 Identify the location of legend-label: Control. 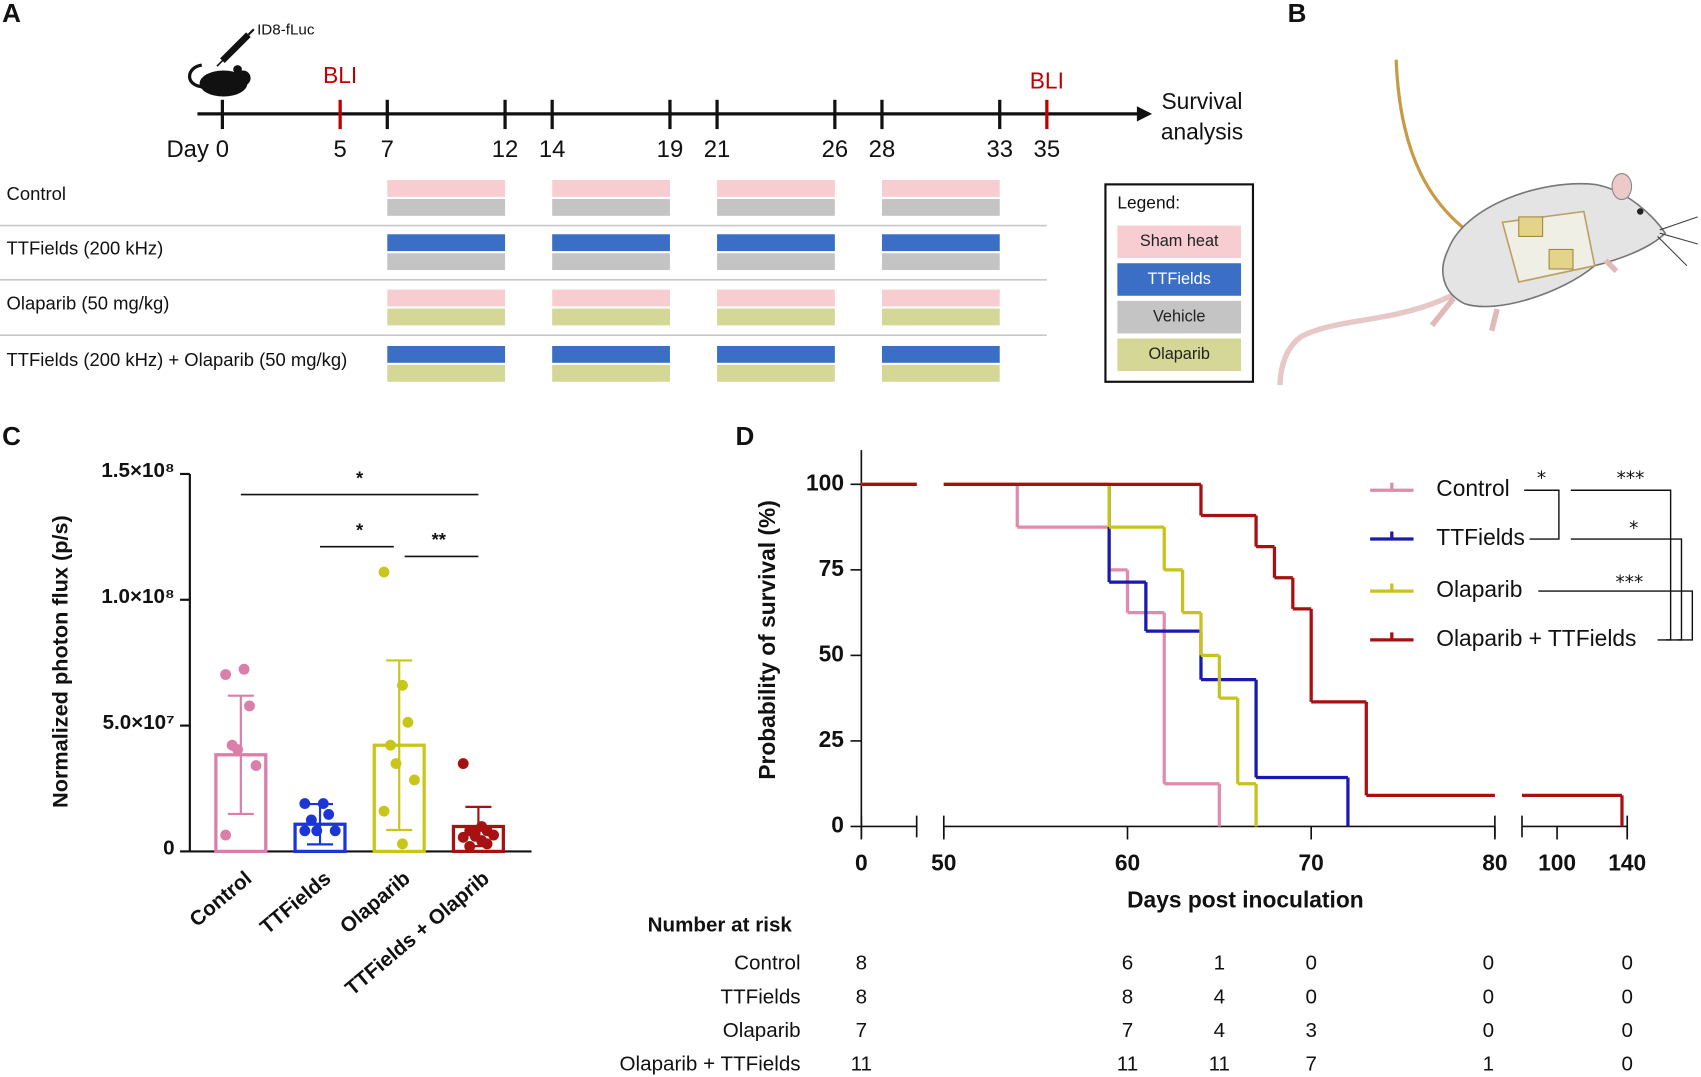
(1472, 488).